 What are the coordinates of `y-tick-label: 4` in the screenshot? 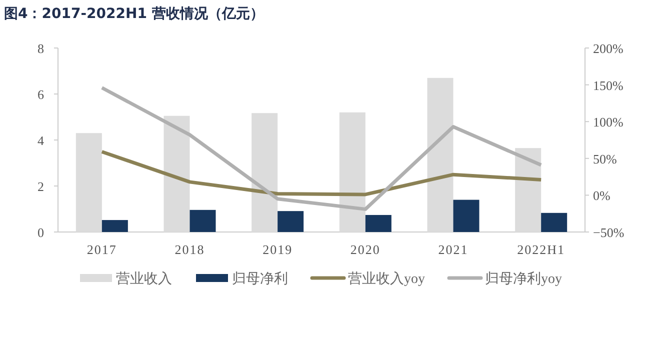 It's located at (41, 140).